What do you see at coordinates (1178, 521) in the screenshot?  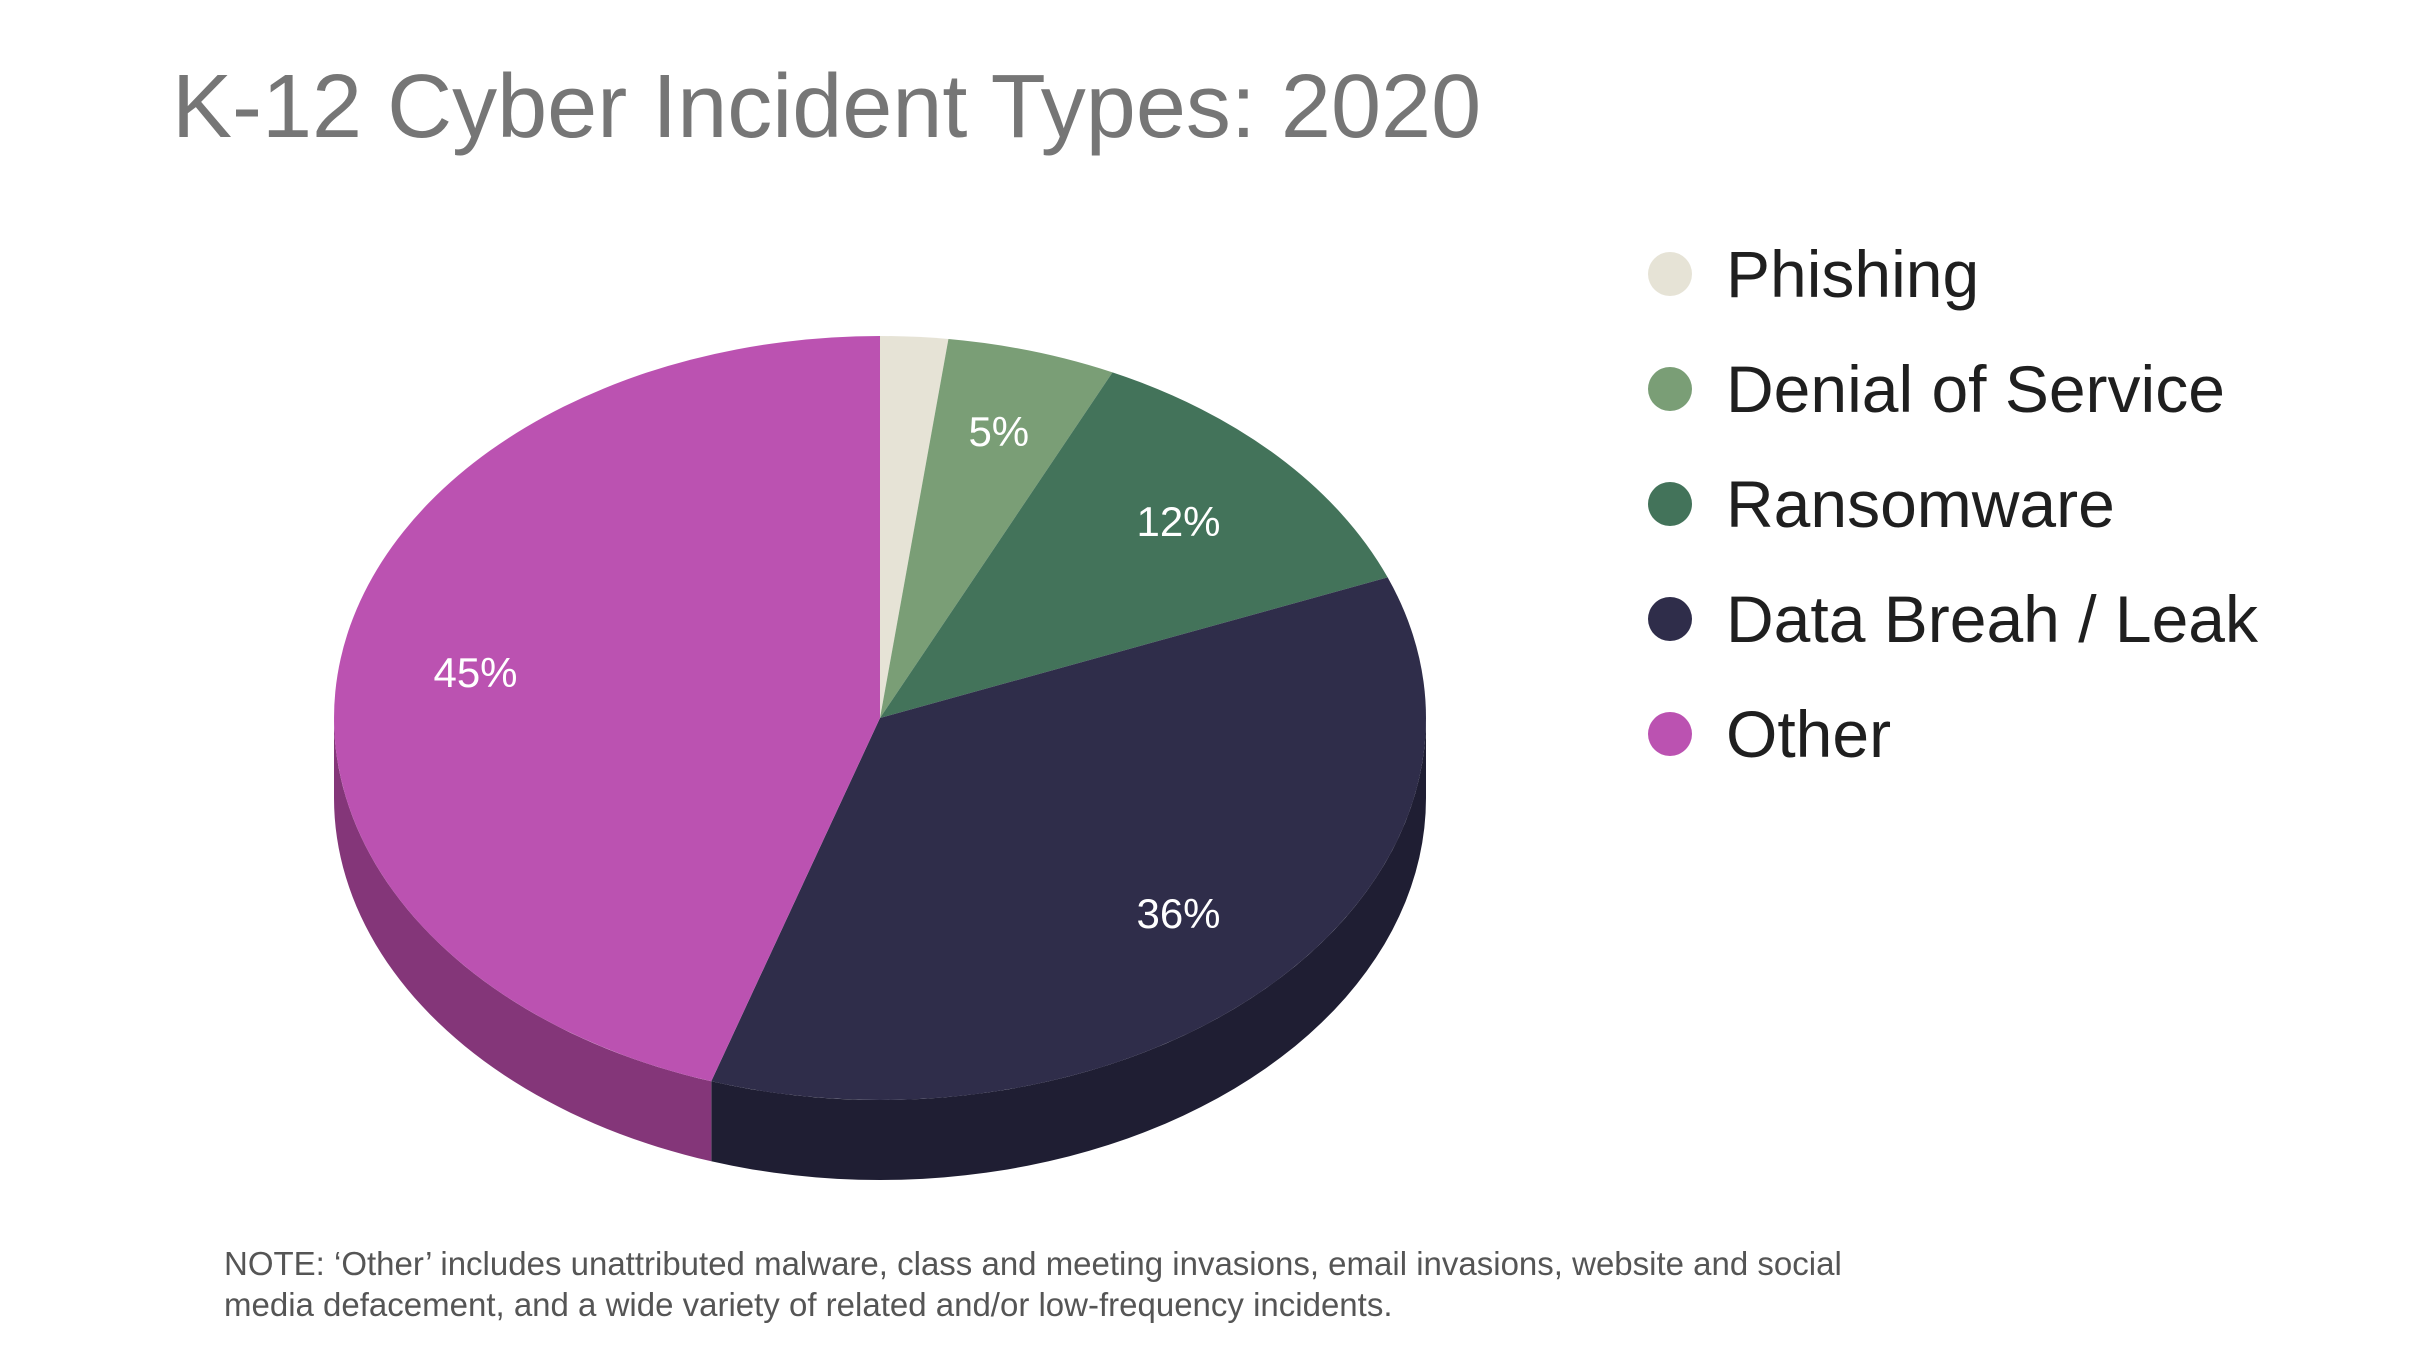 I see `data-label-ransomware: 12%` at bounding box center [1178, 521].